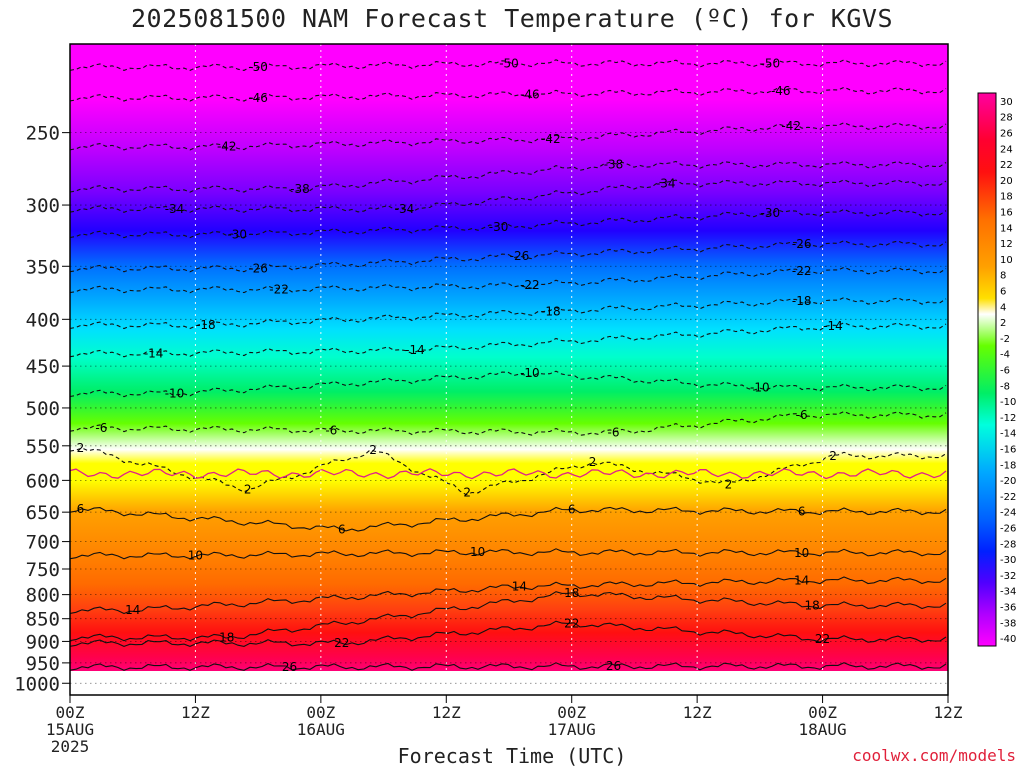 The height and width of the screenshot is (768, 1024). I want to click on colorbar-label: 24, so click(1006, 149).